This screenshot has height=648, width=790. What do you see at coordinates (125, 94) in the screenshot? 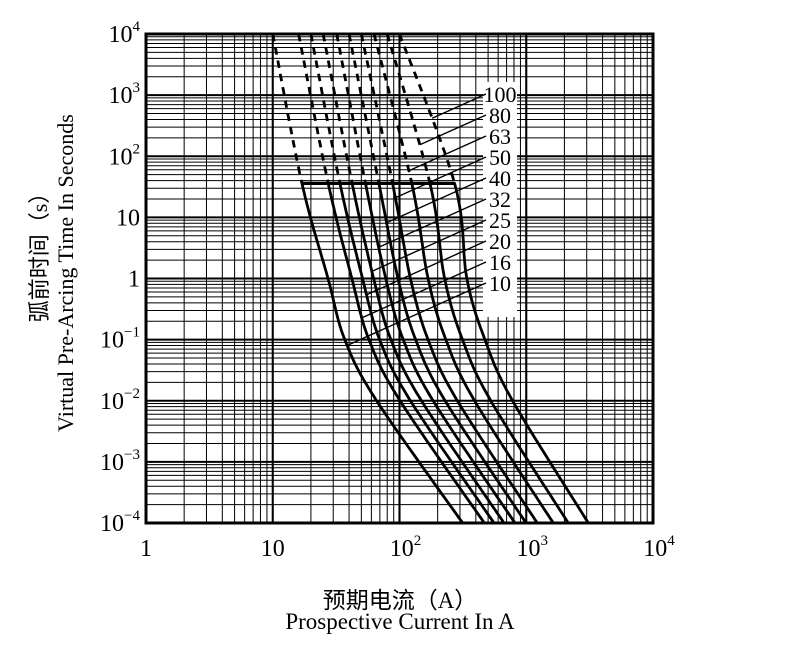
I see `y-tick-103: 10³` at bounding box center [125, 94].